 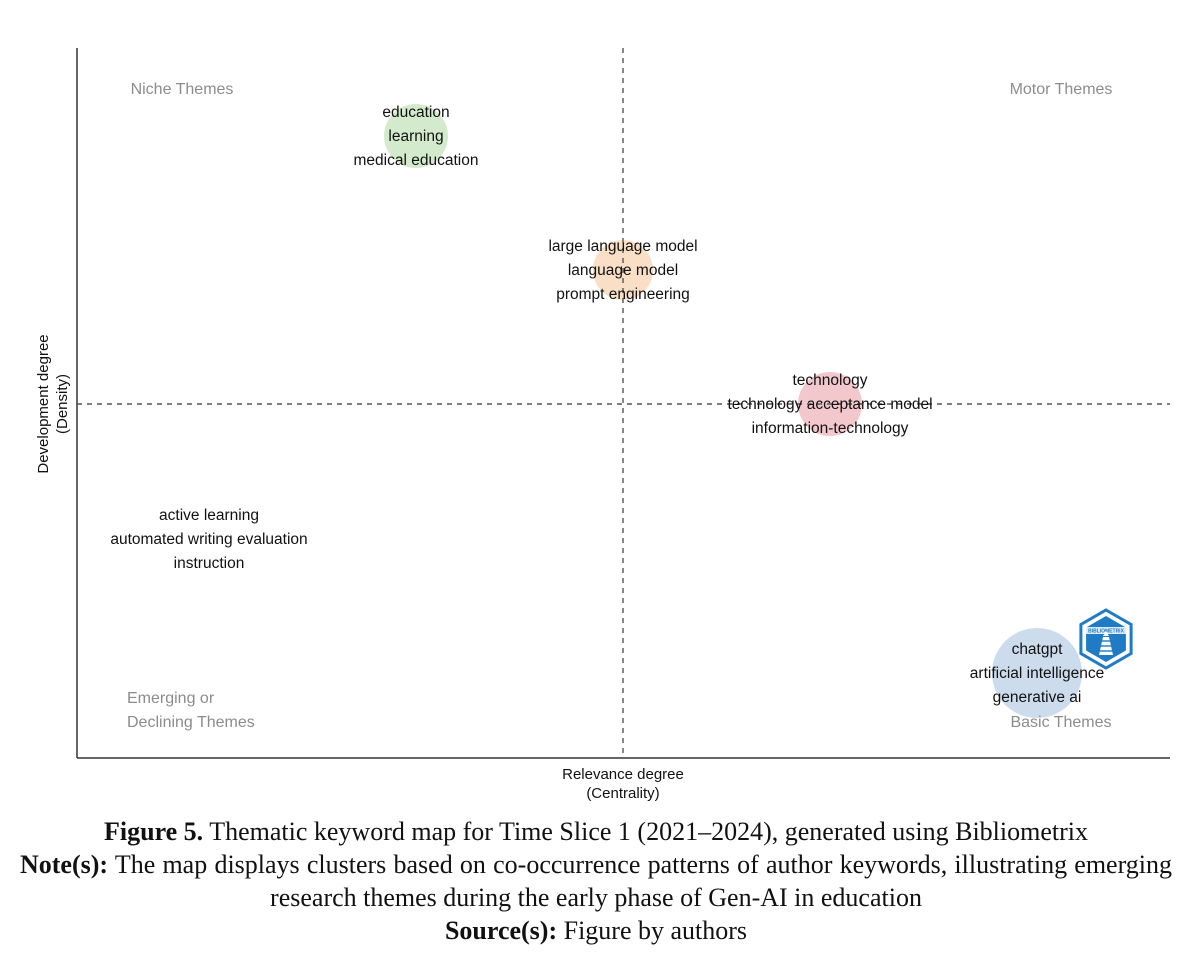 I want to click on x-axis-label: (Centrality), so click(x=622, y=793).